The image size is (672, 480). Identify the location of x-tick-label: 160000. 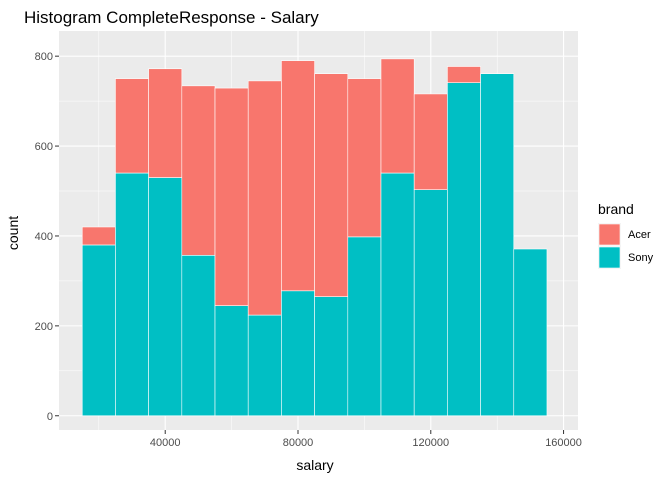
(563, 443).